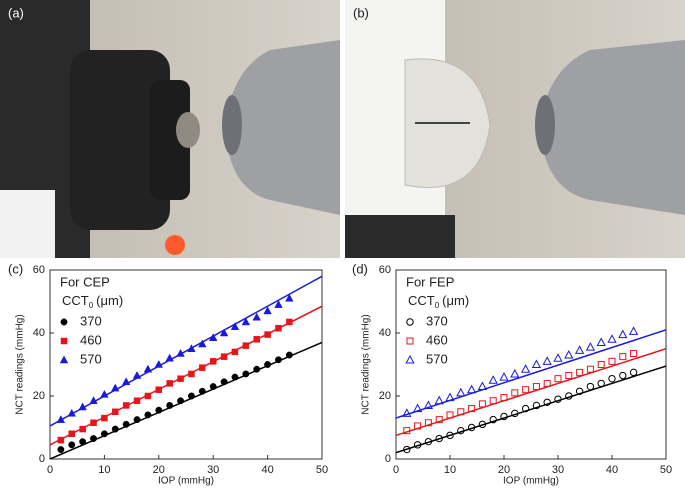  Describe the element at coordinates (85, 281) in the screenshot. I see `annotation: For CEP` at that location.